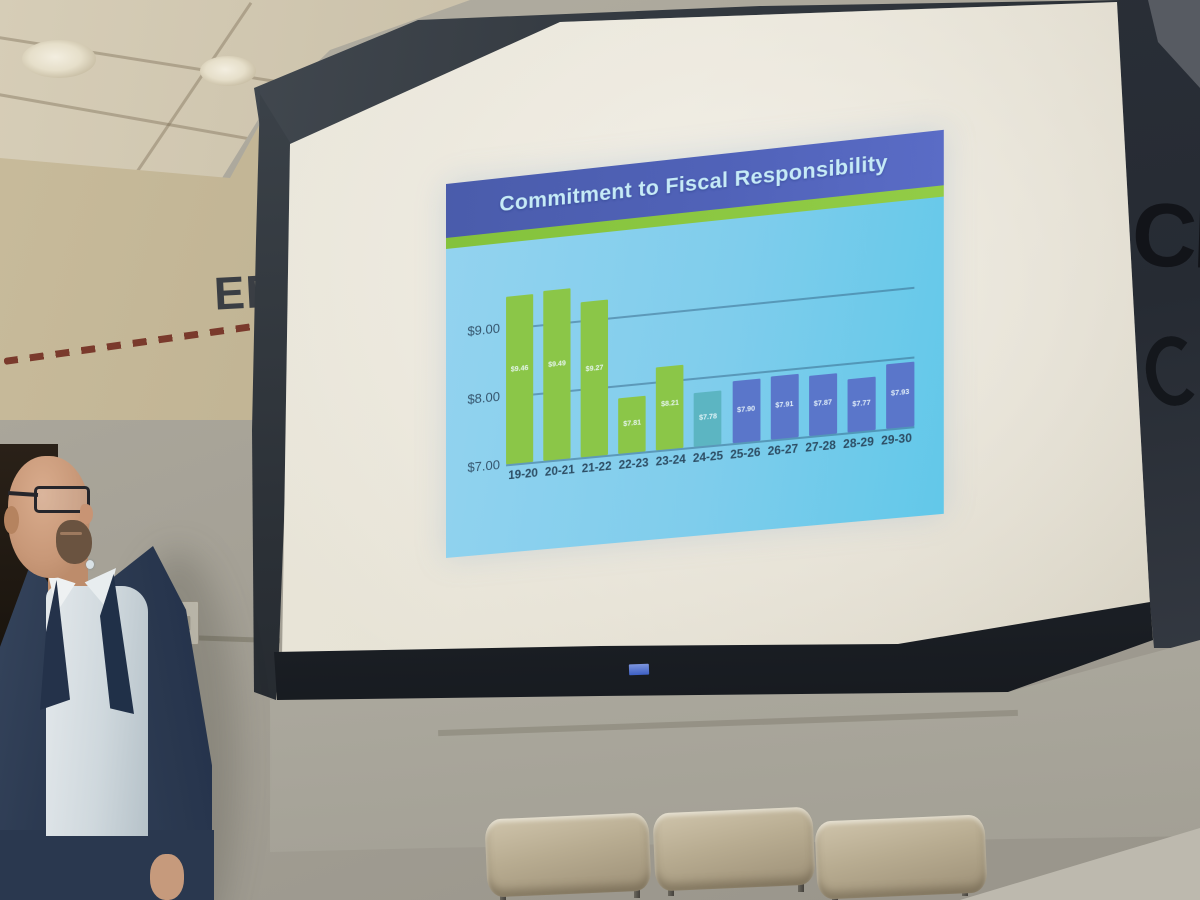 This screenshot has width=1200, height=900. I want to click on bar-value-label: $7.81, so click(632, 424).